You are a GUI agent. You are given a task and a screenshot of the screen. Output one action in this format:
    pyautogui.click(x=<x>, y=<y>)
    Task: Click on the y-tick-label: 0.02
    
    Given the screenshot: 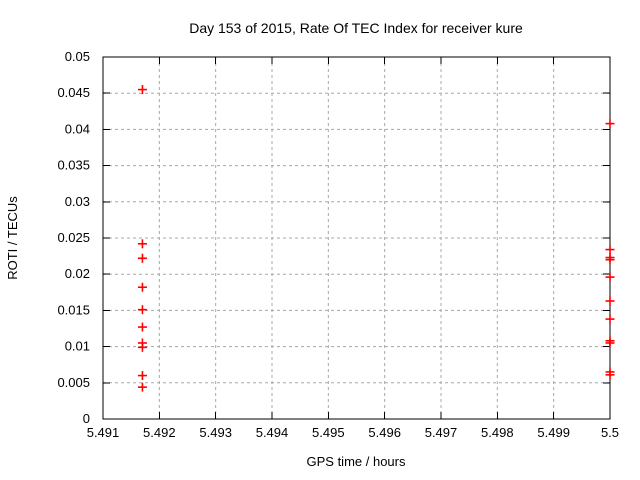 What is the action you would take?
    pyautogui.click(x=77, y=273)
    